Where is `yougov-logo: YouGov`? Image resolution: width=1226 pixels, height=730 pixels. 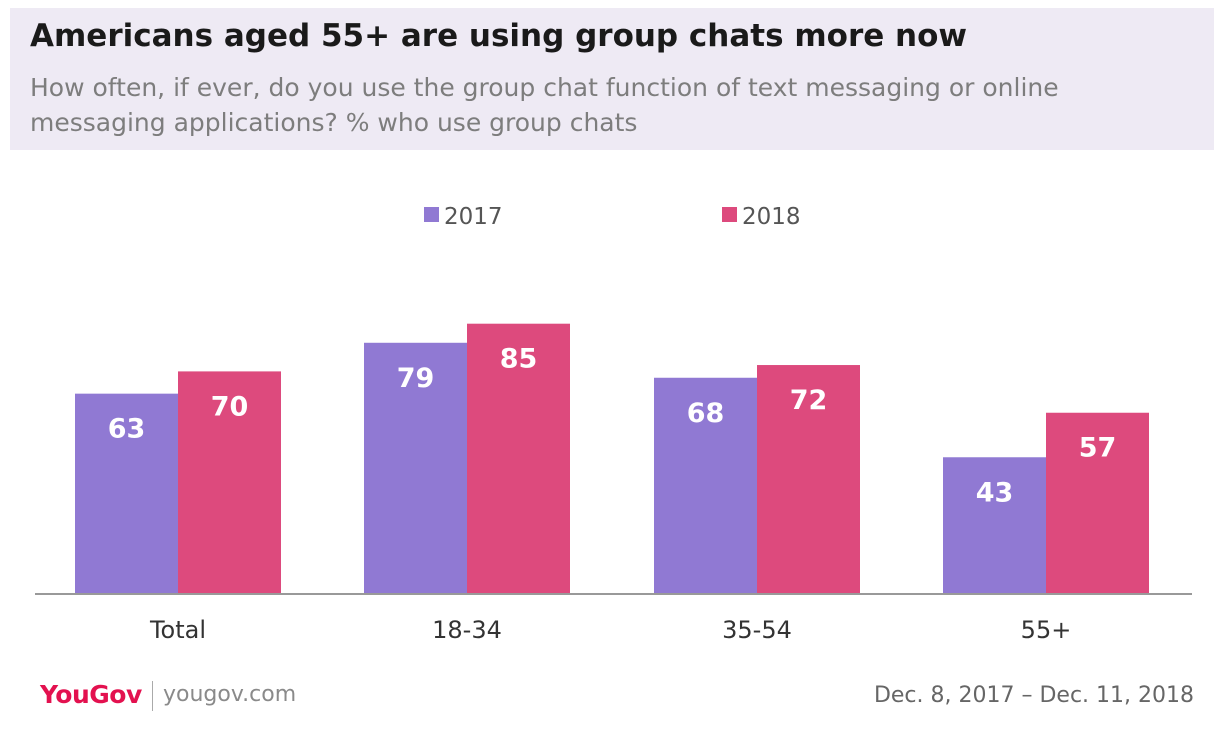 yougov-logo: YouGov is located at coordinates (91, 694).